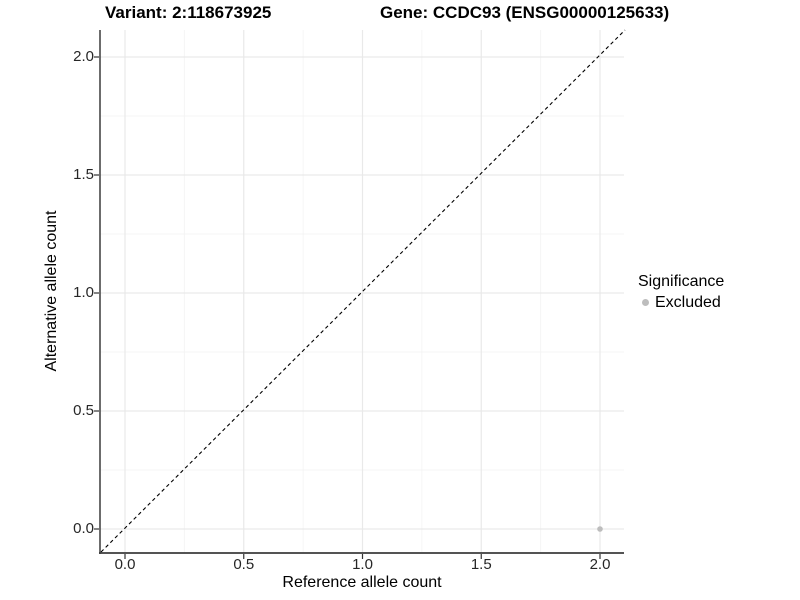 This screenshot has height=600, width=800. I want to click on x-tick-label: 0.0, so click(125, 564).